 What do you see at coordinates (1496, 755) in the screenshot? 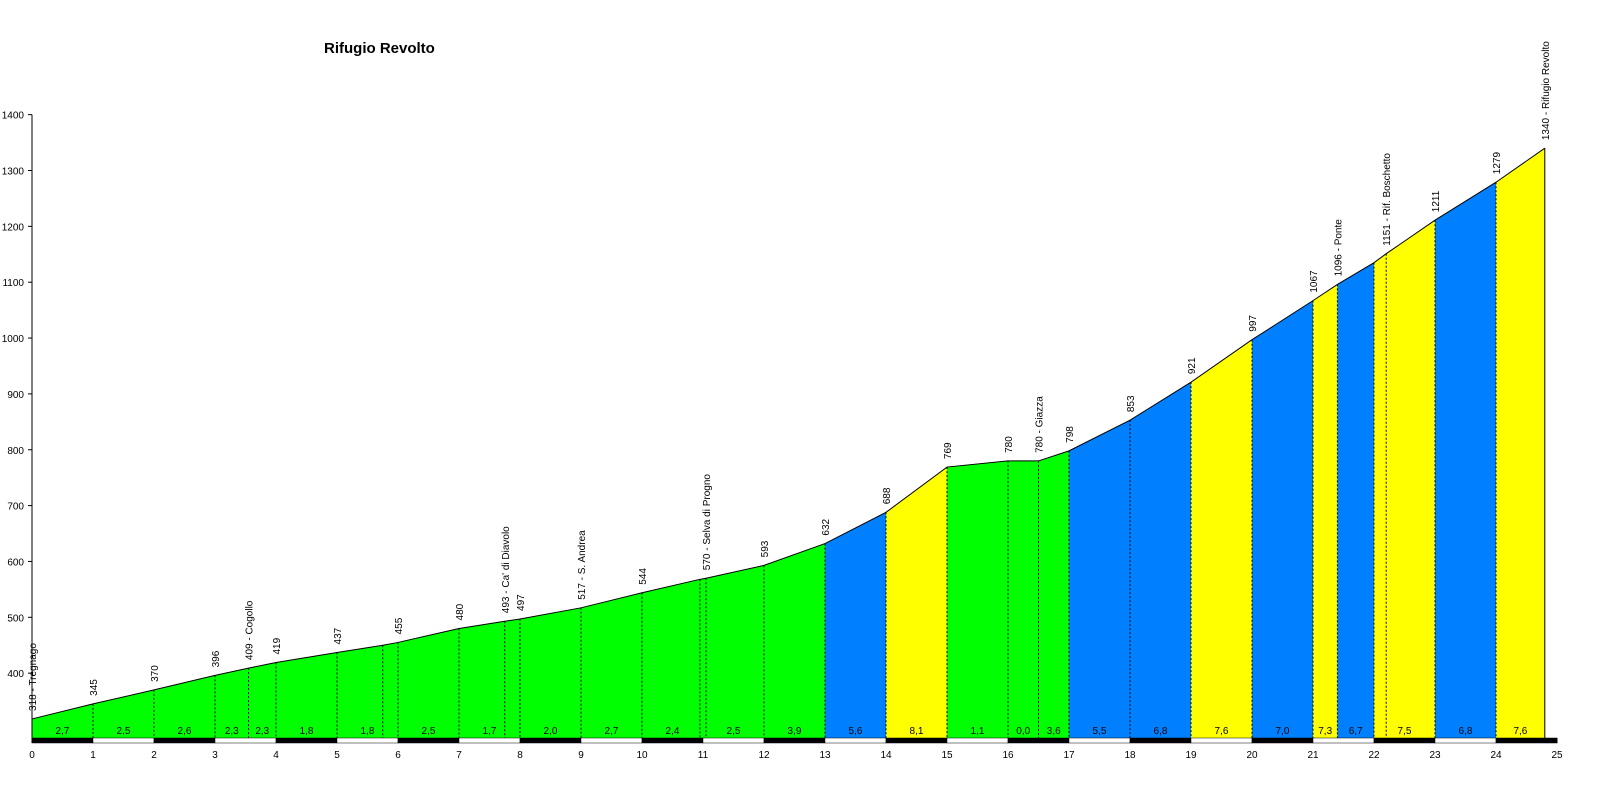
I see `x-tick-label: 24` at bounding box center [1496, 755].